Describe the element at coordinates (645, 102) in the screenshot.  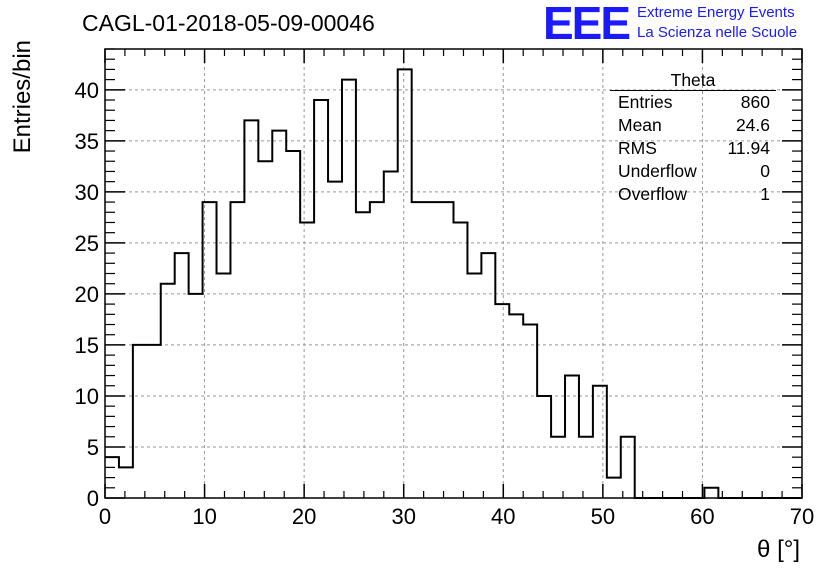
I see `stats-label: Entries` at that location.